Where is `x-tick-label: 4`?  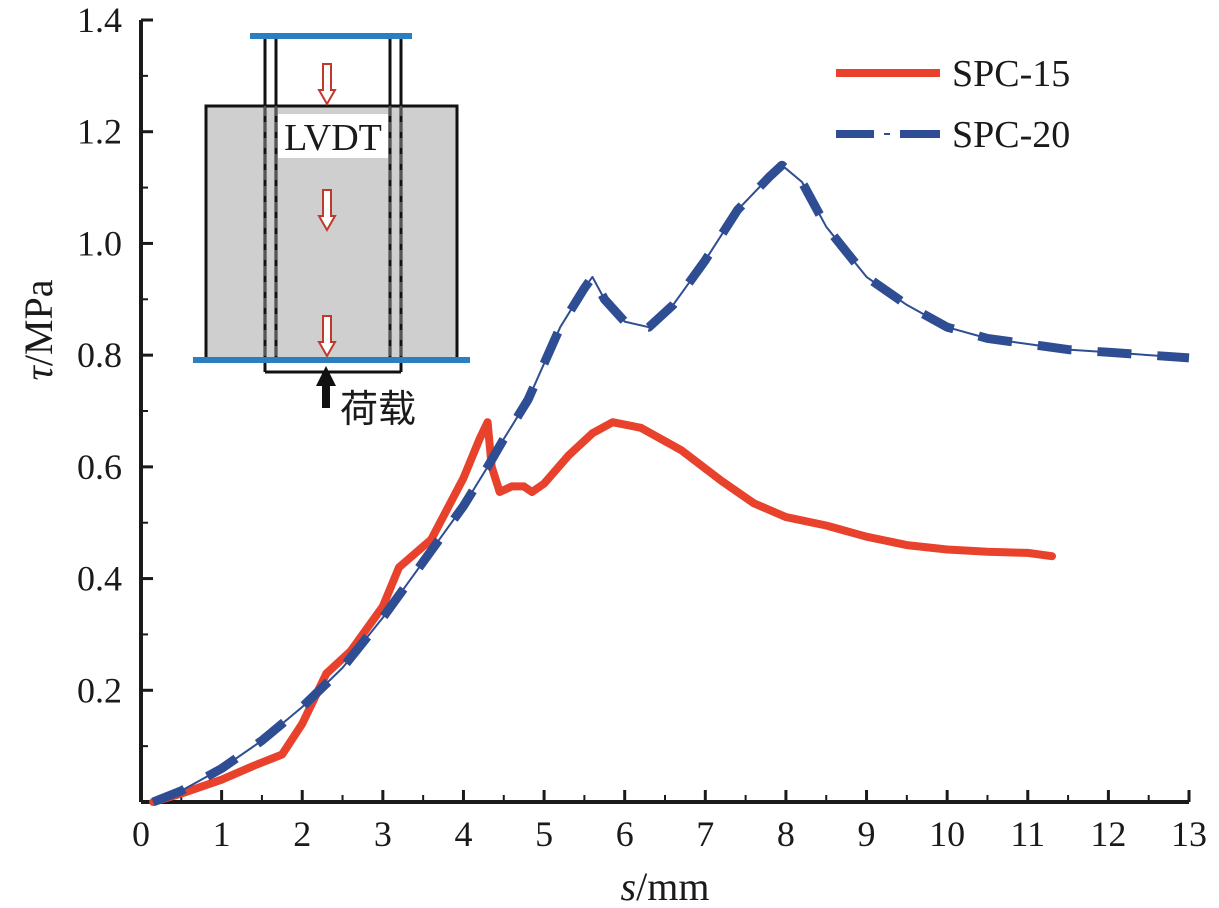
x-tick-label: 4 is located at coordinates (463, 834).